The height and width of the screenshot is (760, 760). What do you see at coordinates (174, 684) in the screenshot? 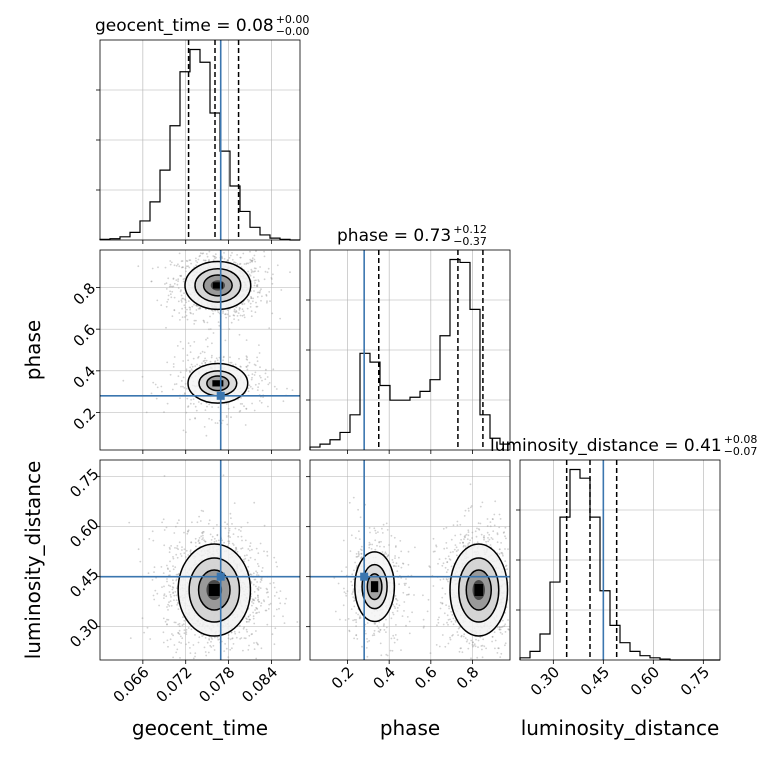
I see `x-tick-label: 0.072` at bounding box center [174, 684].